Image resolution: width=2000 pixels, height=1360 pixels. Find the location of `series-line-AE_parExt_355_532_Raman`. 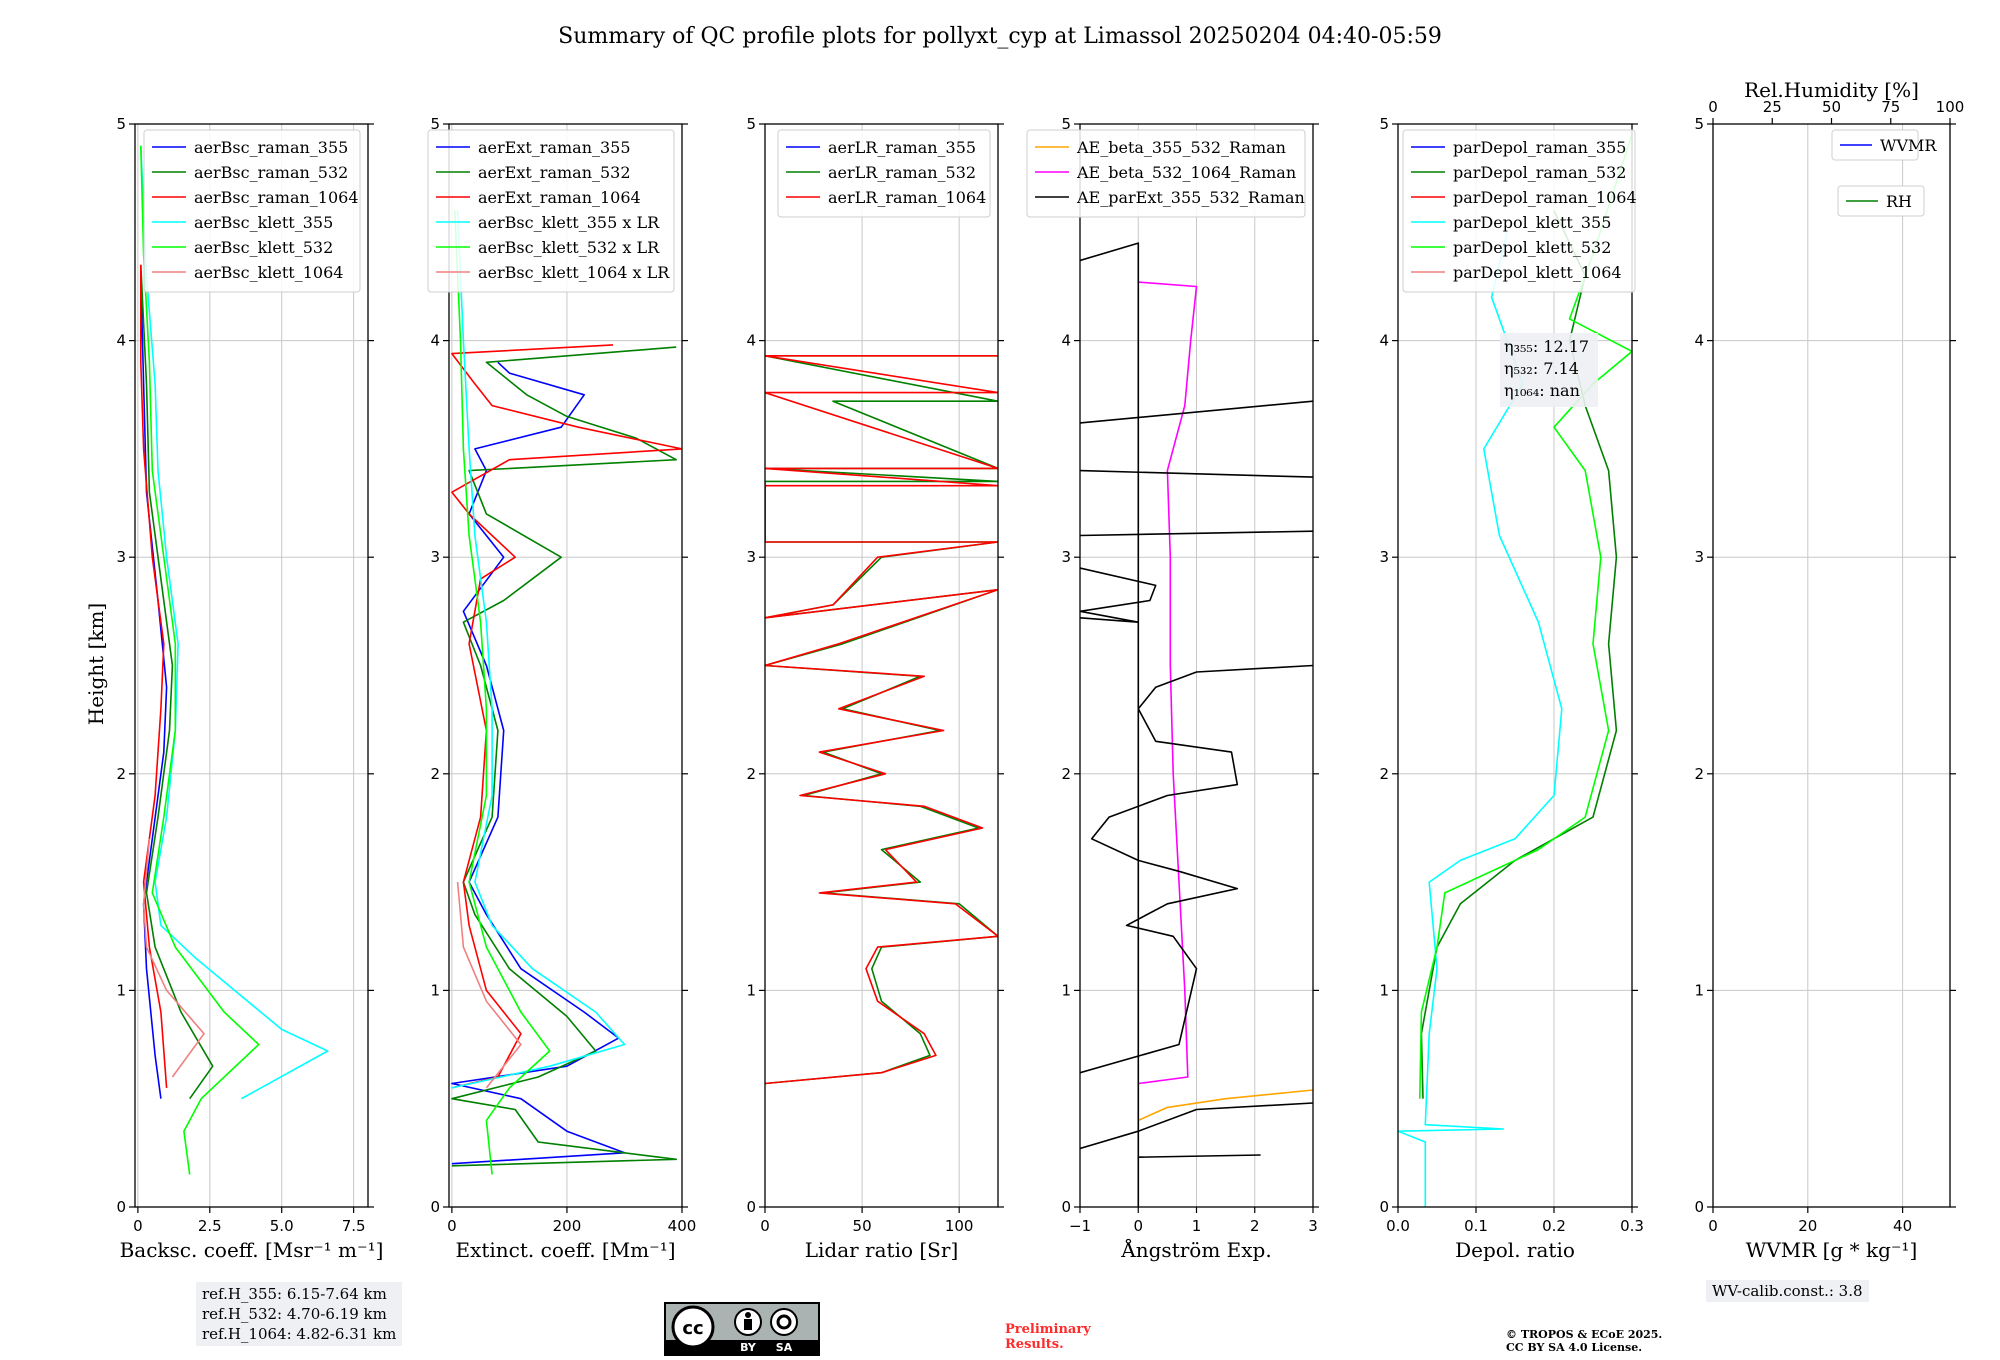

series-line-AE_parExt_355_532_Raman is located at coordinates (1196, 1126).